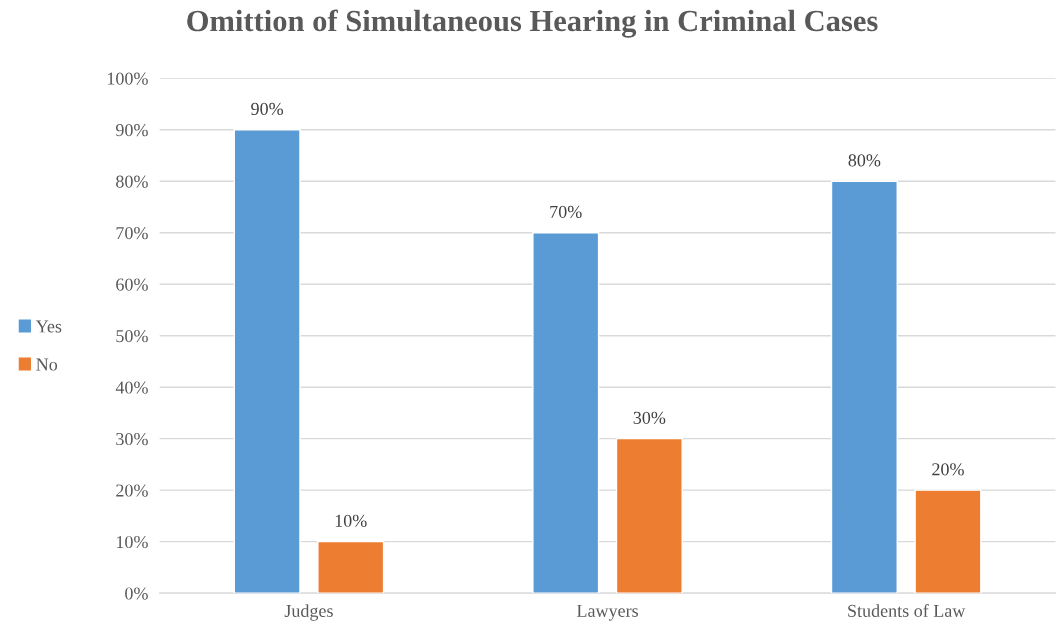  I want to click on data-label: 80%, so click(864, 160).